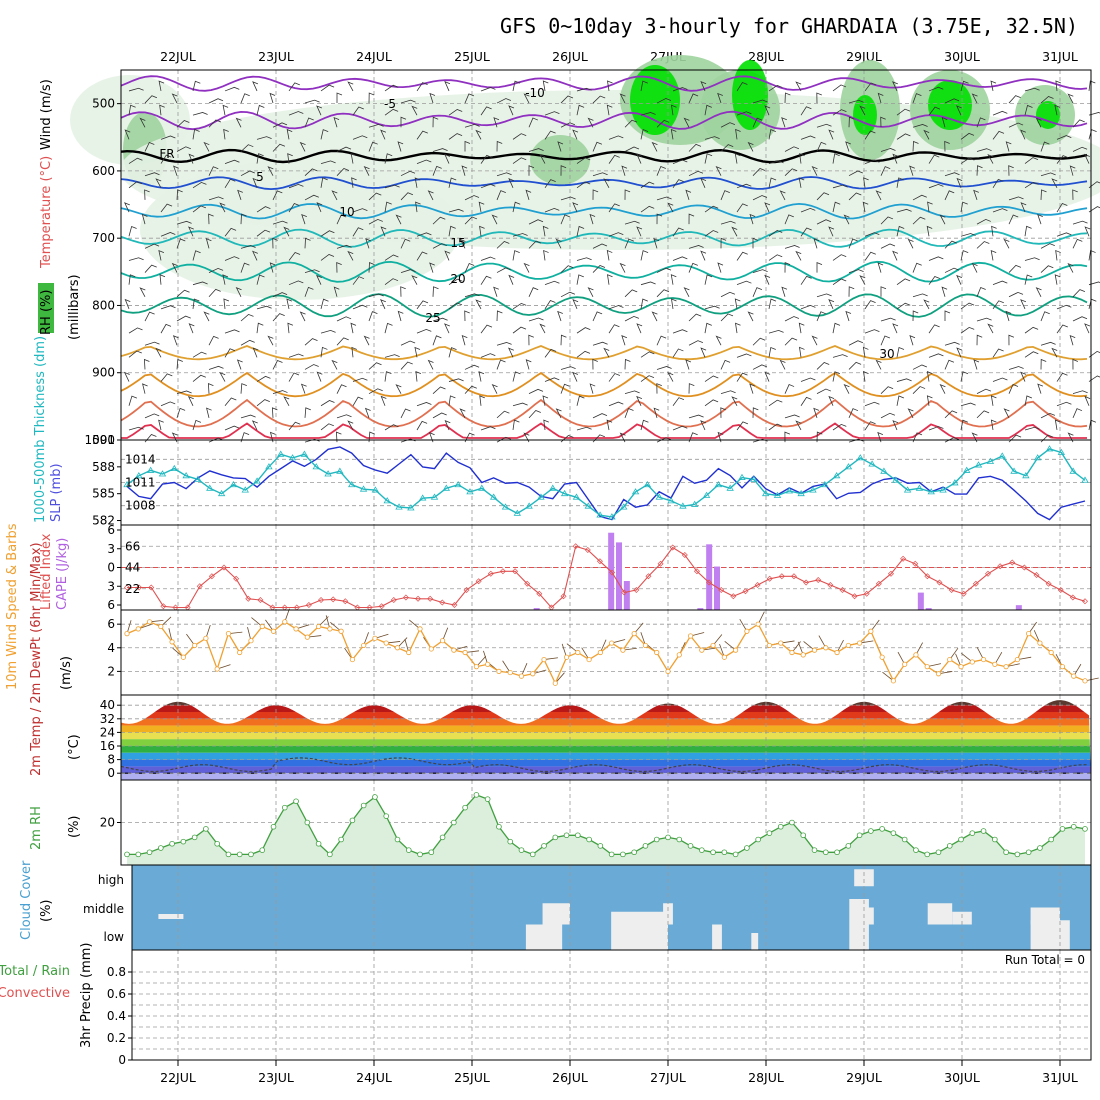 This screenshot has width=1100, height=1100. What do you see at coordinates (606, 776) in the screenshot?
I see `temp-band-base` at bounding box center [606, 776].